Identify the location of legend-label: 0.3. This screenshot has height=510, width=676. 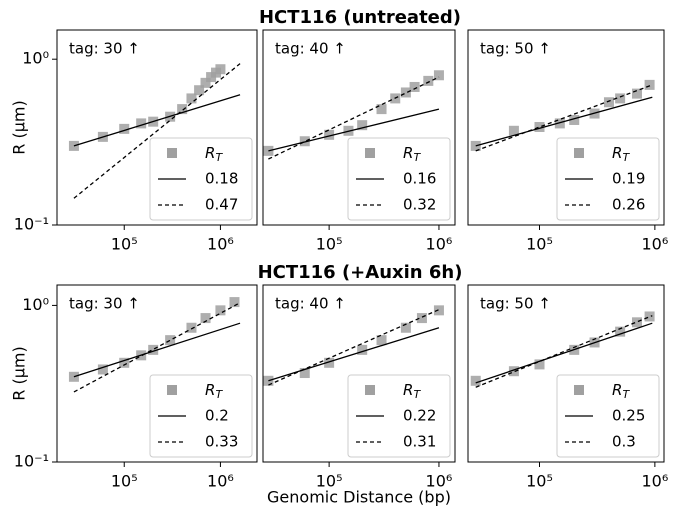
(624, 442).